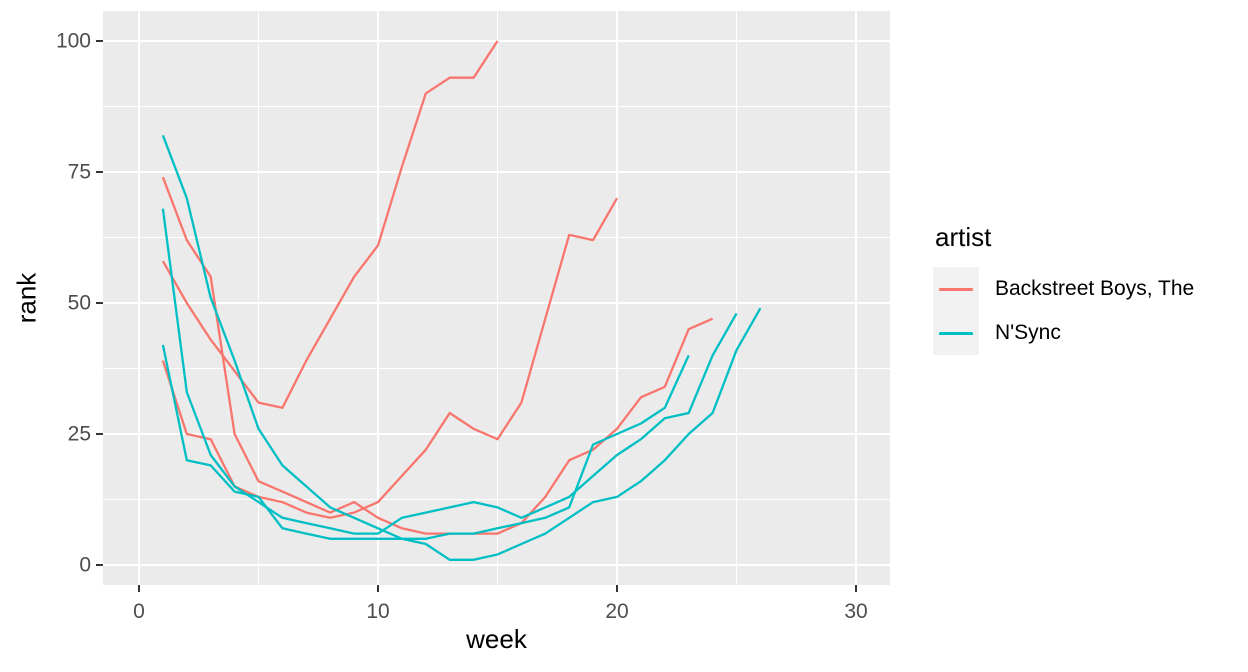  What do you see at coordinates (963, 237) in the screenshot?
I see `legend-title: artist` at bounding box center [963, 237].